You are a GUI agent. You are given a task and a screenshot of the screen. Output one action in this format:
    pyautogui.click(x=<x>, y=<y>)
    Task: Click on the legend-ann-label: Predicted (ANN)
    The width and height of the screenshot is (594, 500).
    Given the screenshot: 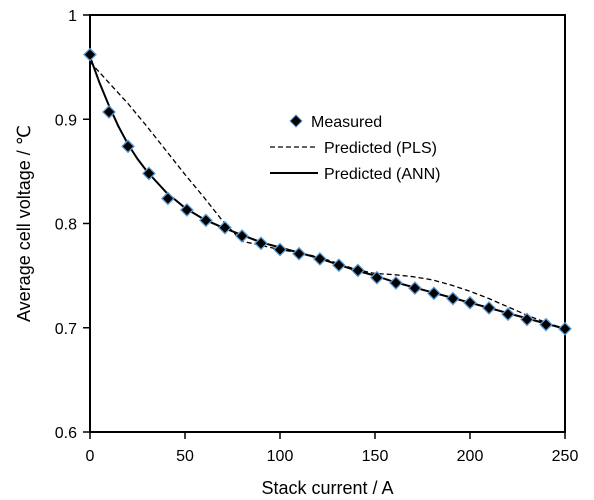 What is the action you would take?
    pyautogui.click(x=382, y=174)
    